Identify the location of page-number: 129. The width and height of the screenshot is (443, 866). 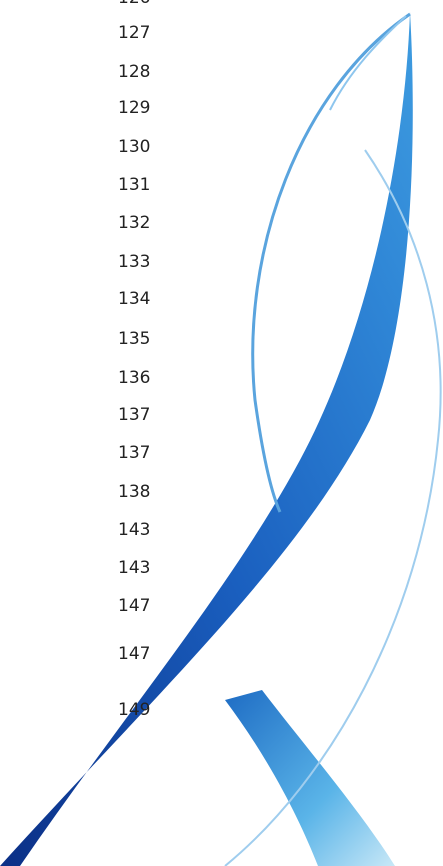
(134, 108).